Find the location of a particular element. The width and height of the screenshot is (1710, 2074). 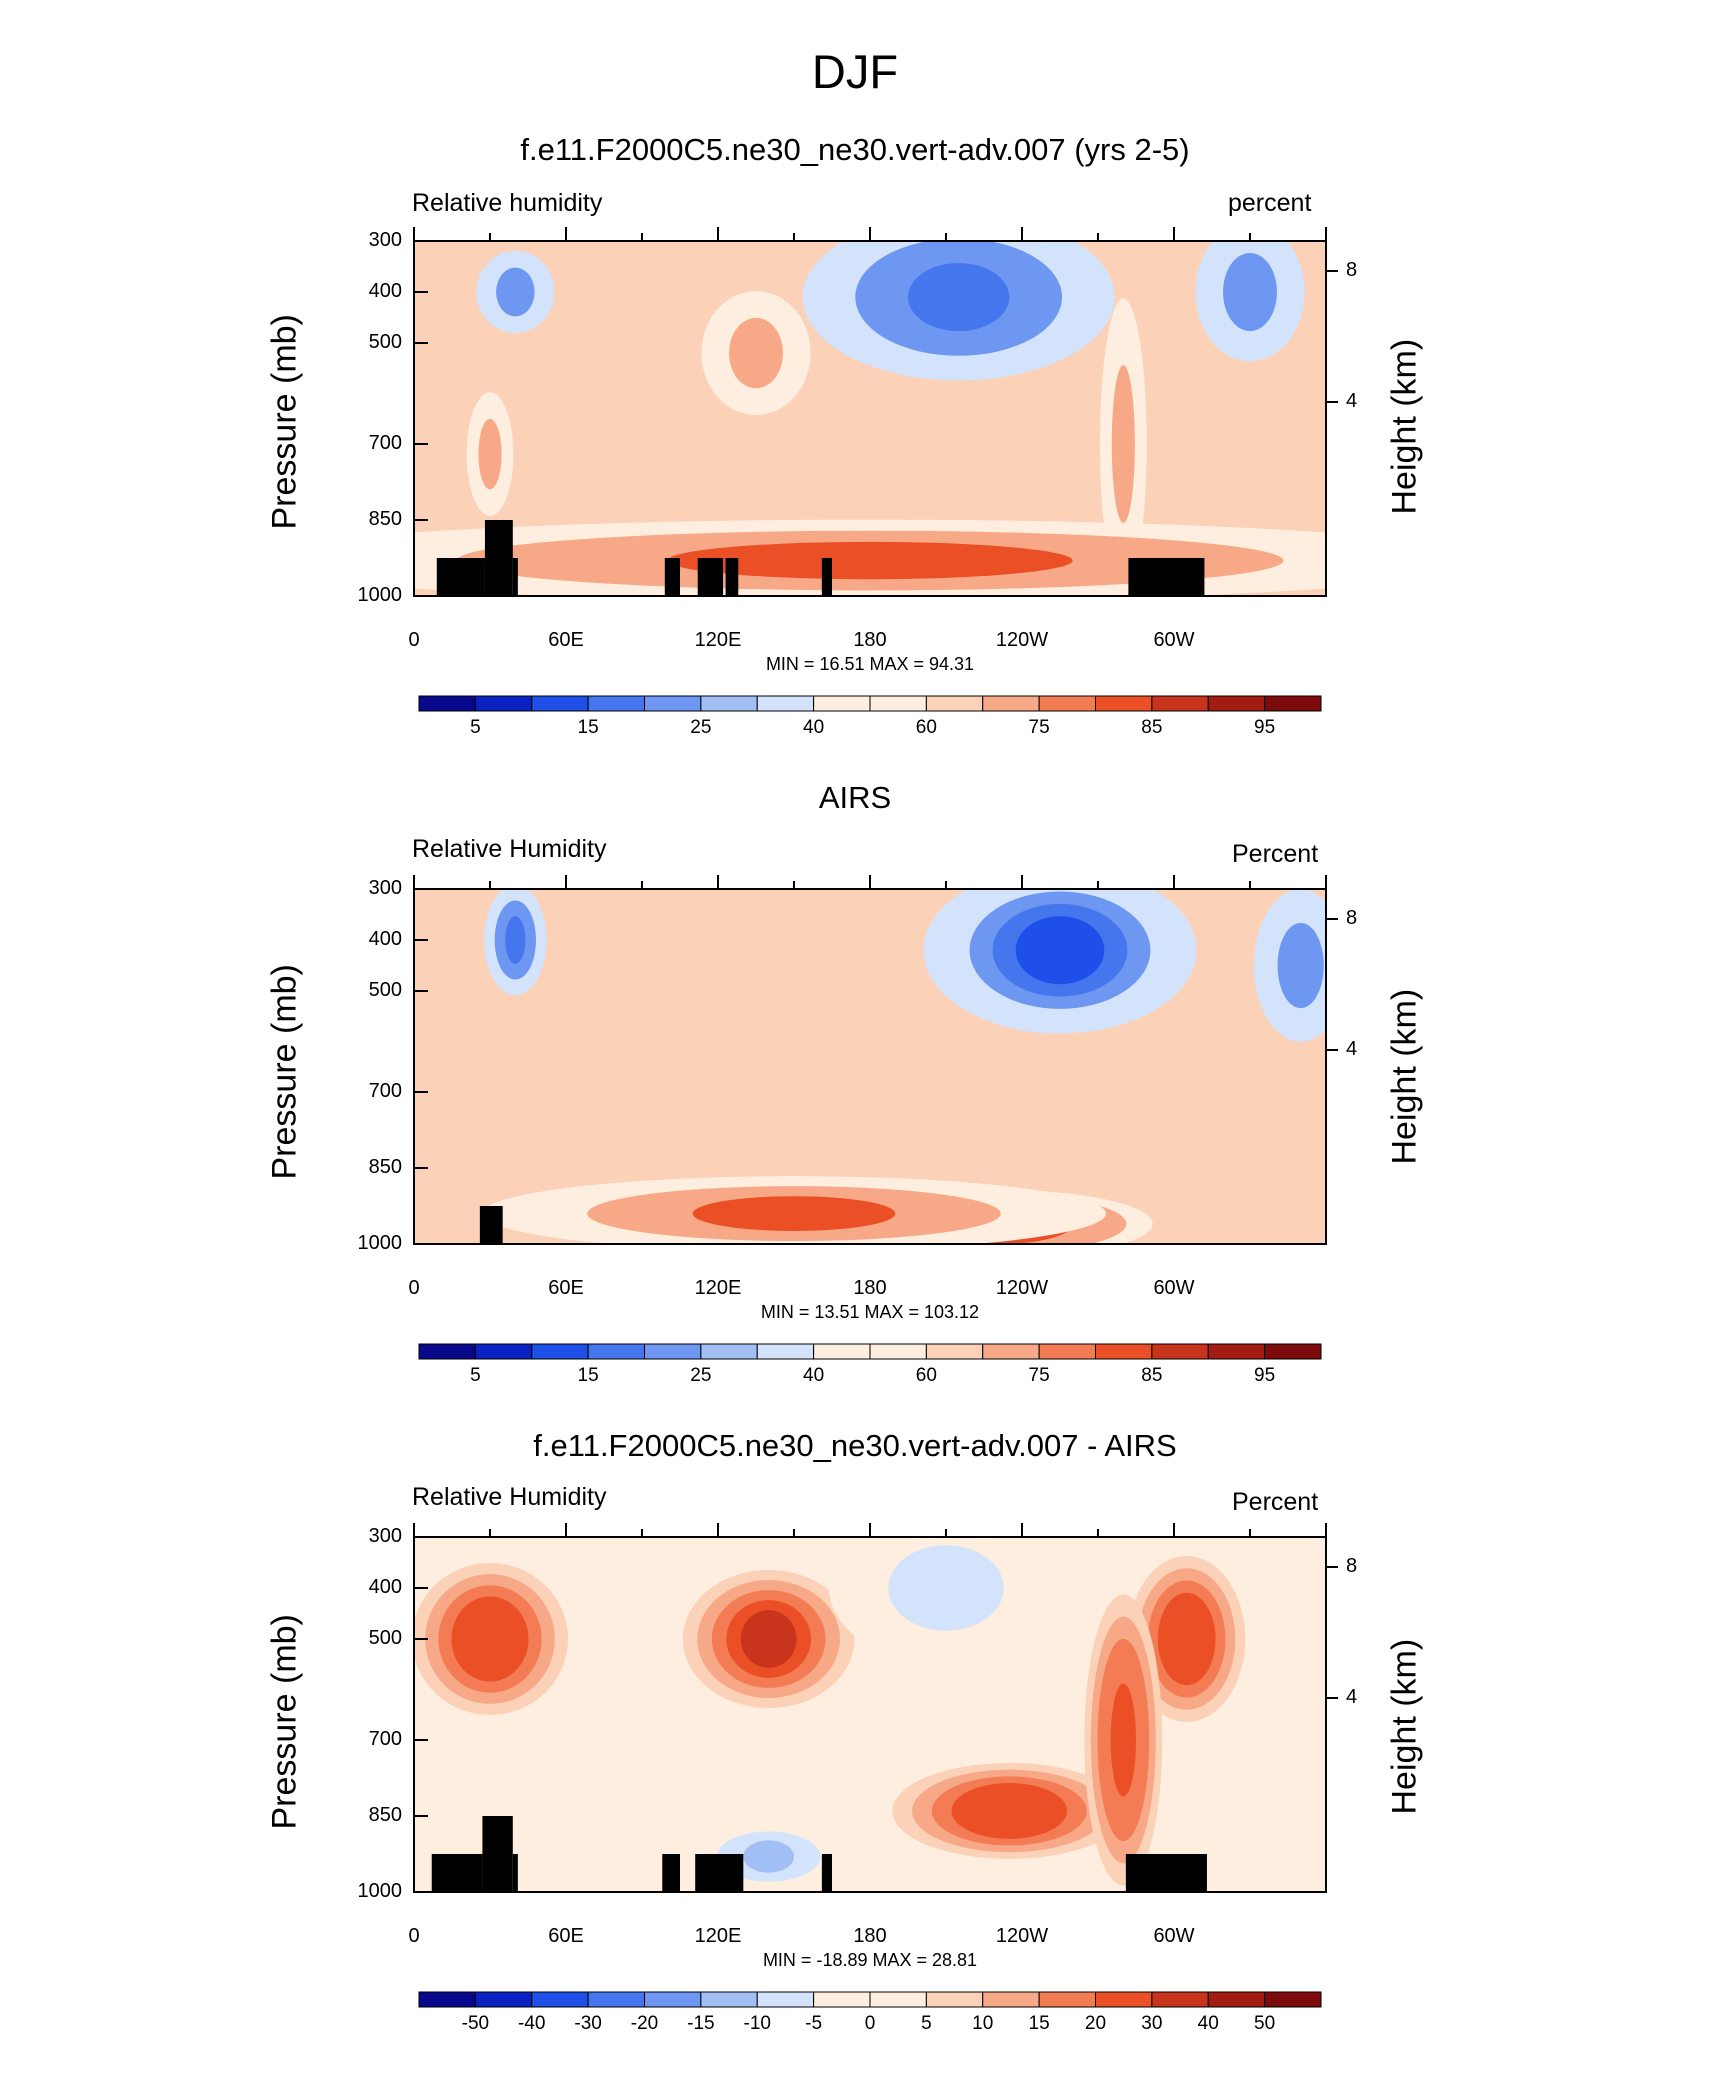

x-tick-label: 120W is located at coordinates (1022, 1936).